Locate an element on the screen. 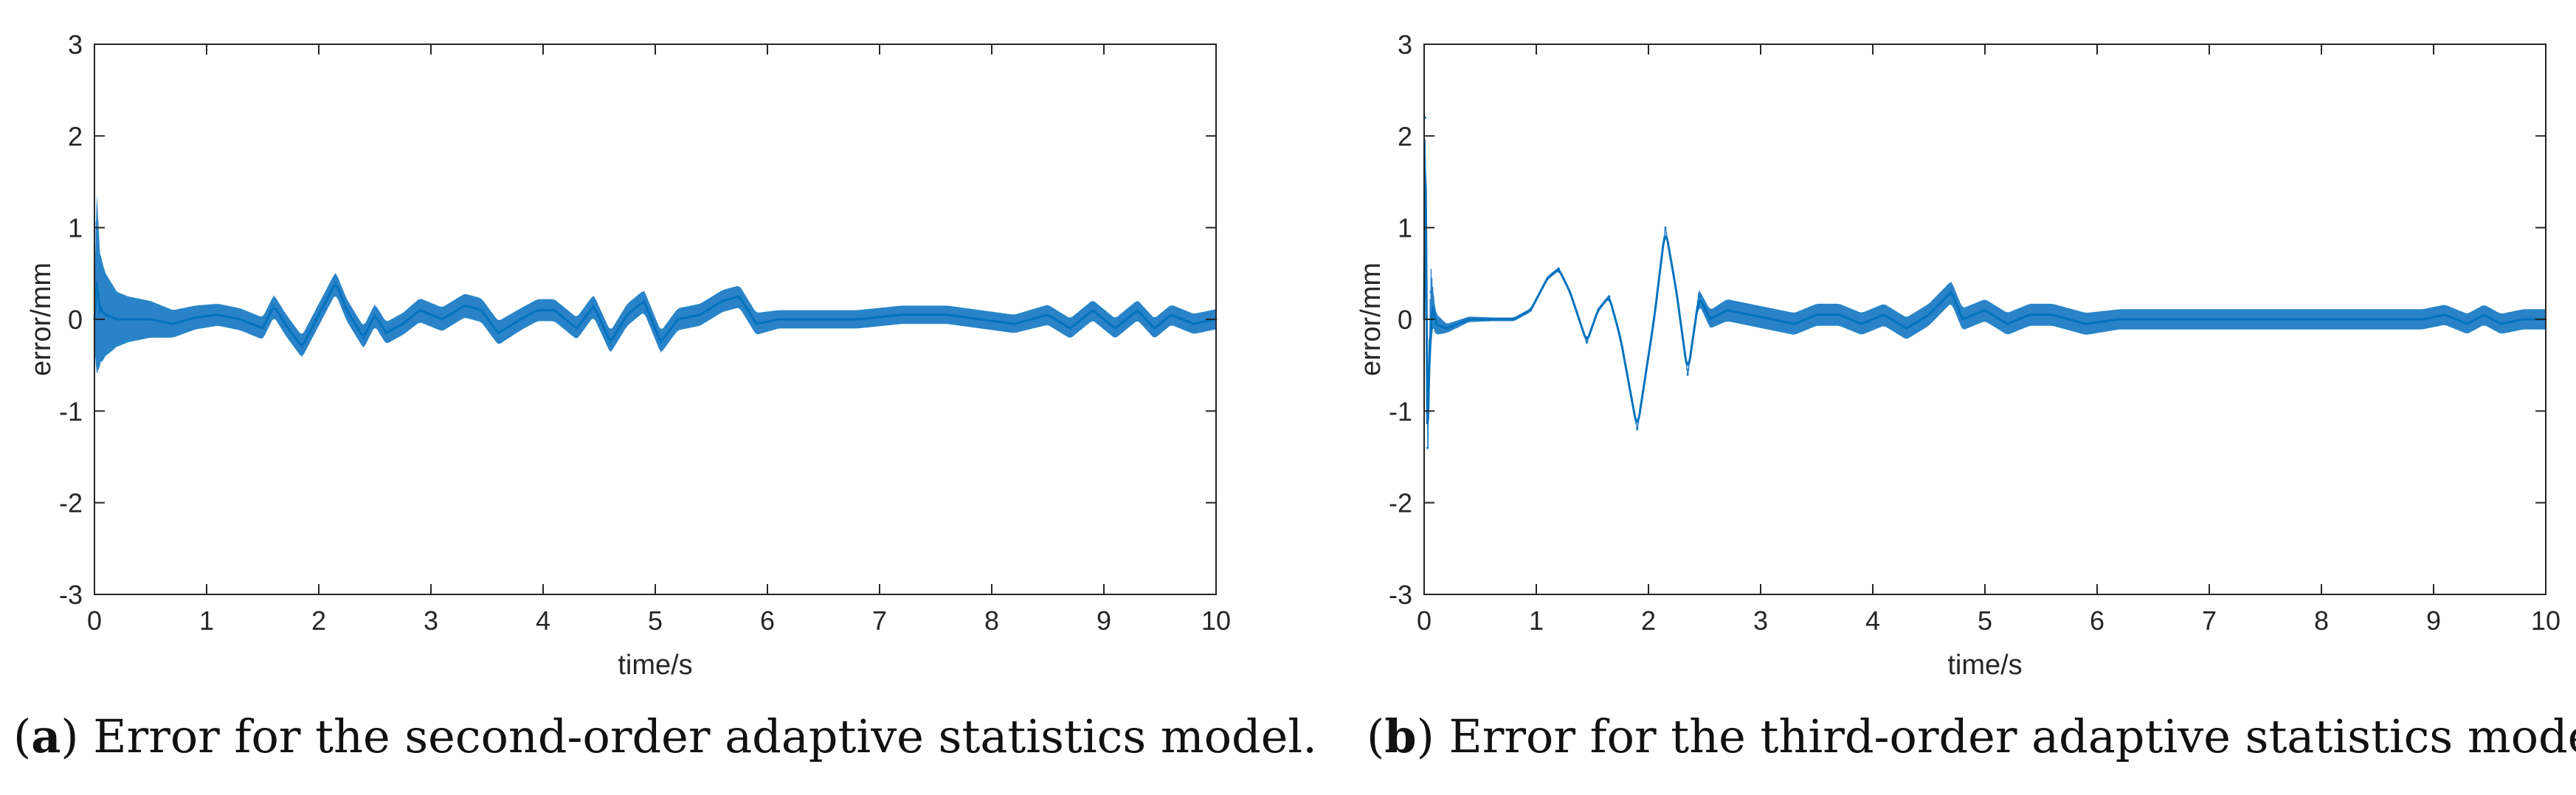 This screenshot has height=795, width=2576. panel-b-xlabel: time/s is located at coordinates (1985, 665).